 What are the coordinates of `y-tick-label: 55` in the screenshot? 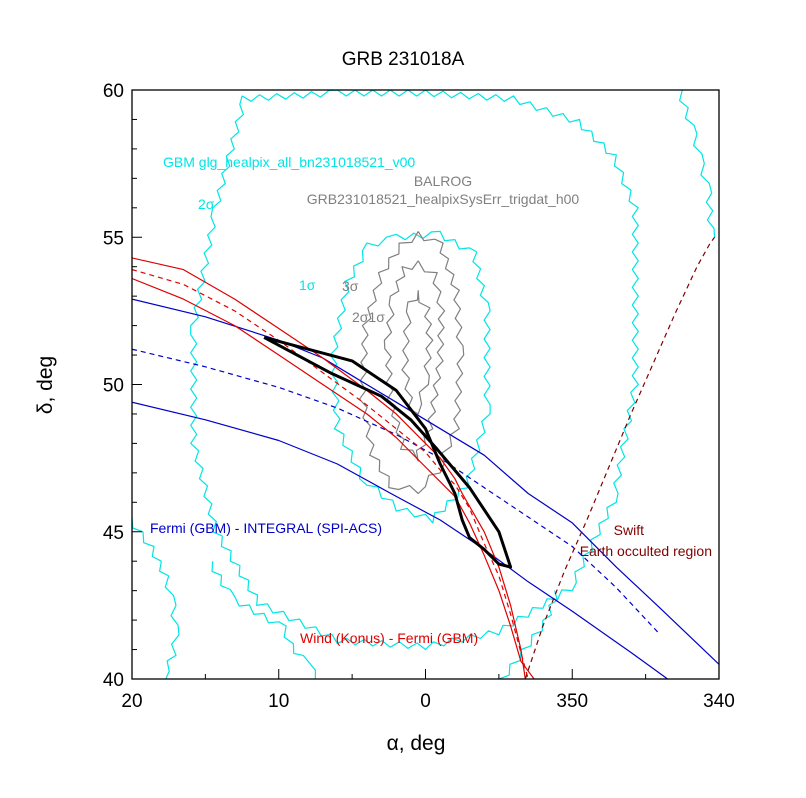 It's located at (113, 238).